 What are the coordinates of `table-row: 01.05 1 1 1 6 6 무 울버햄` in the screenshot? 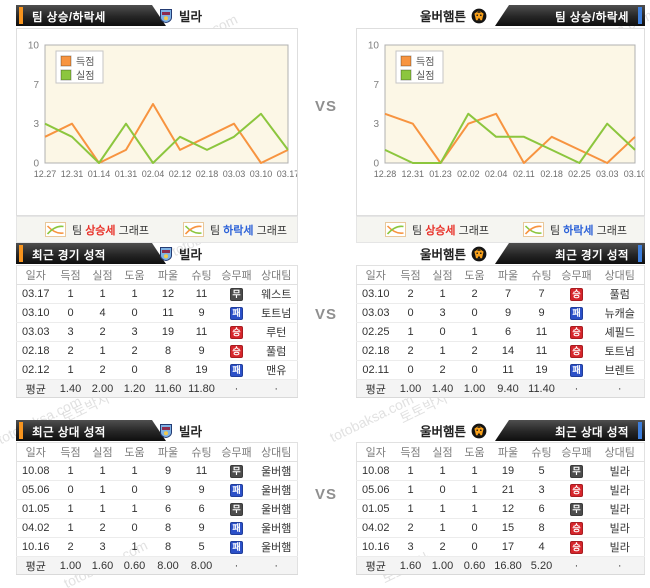 It's located at (157, 509).